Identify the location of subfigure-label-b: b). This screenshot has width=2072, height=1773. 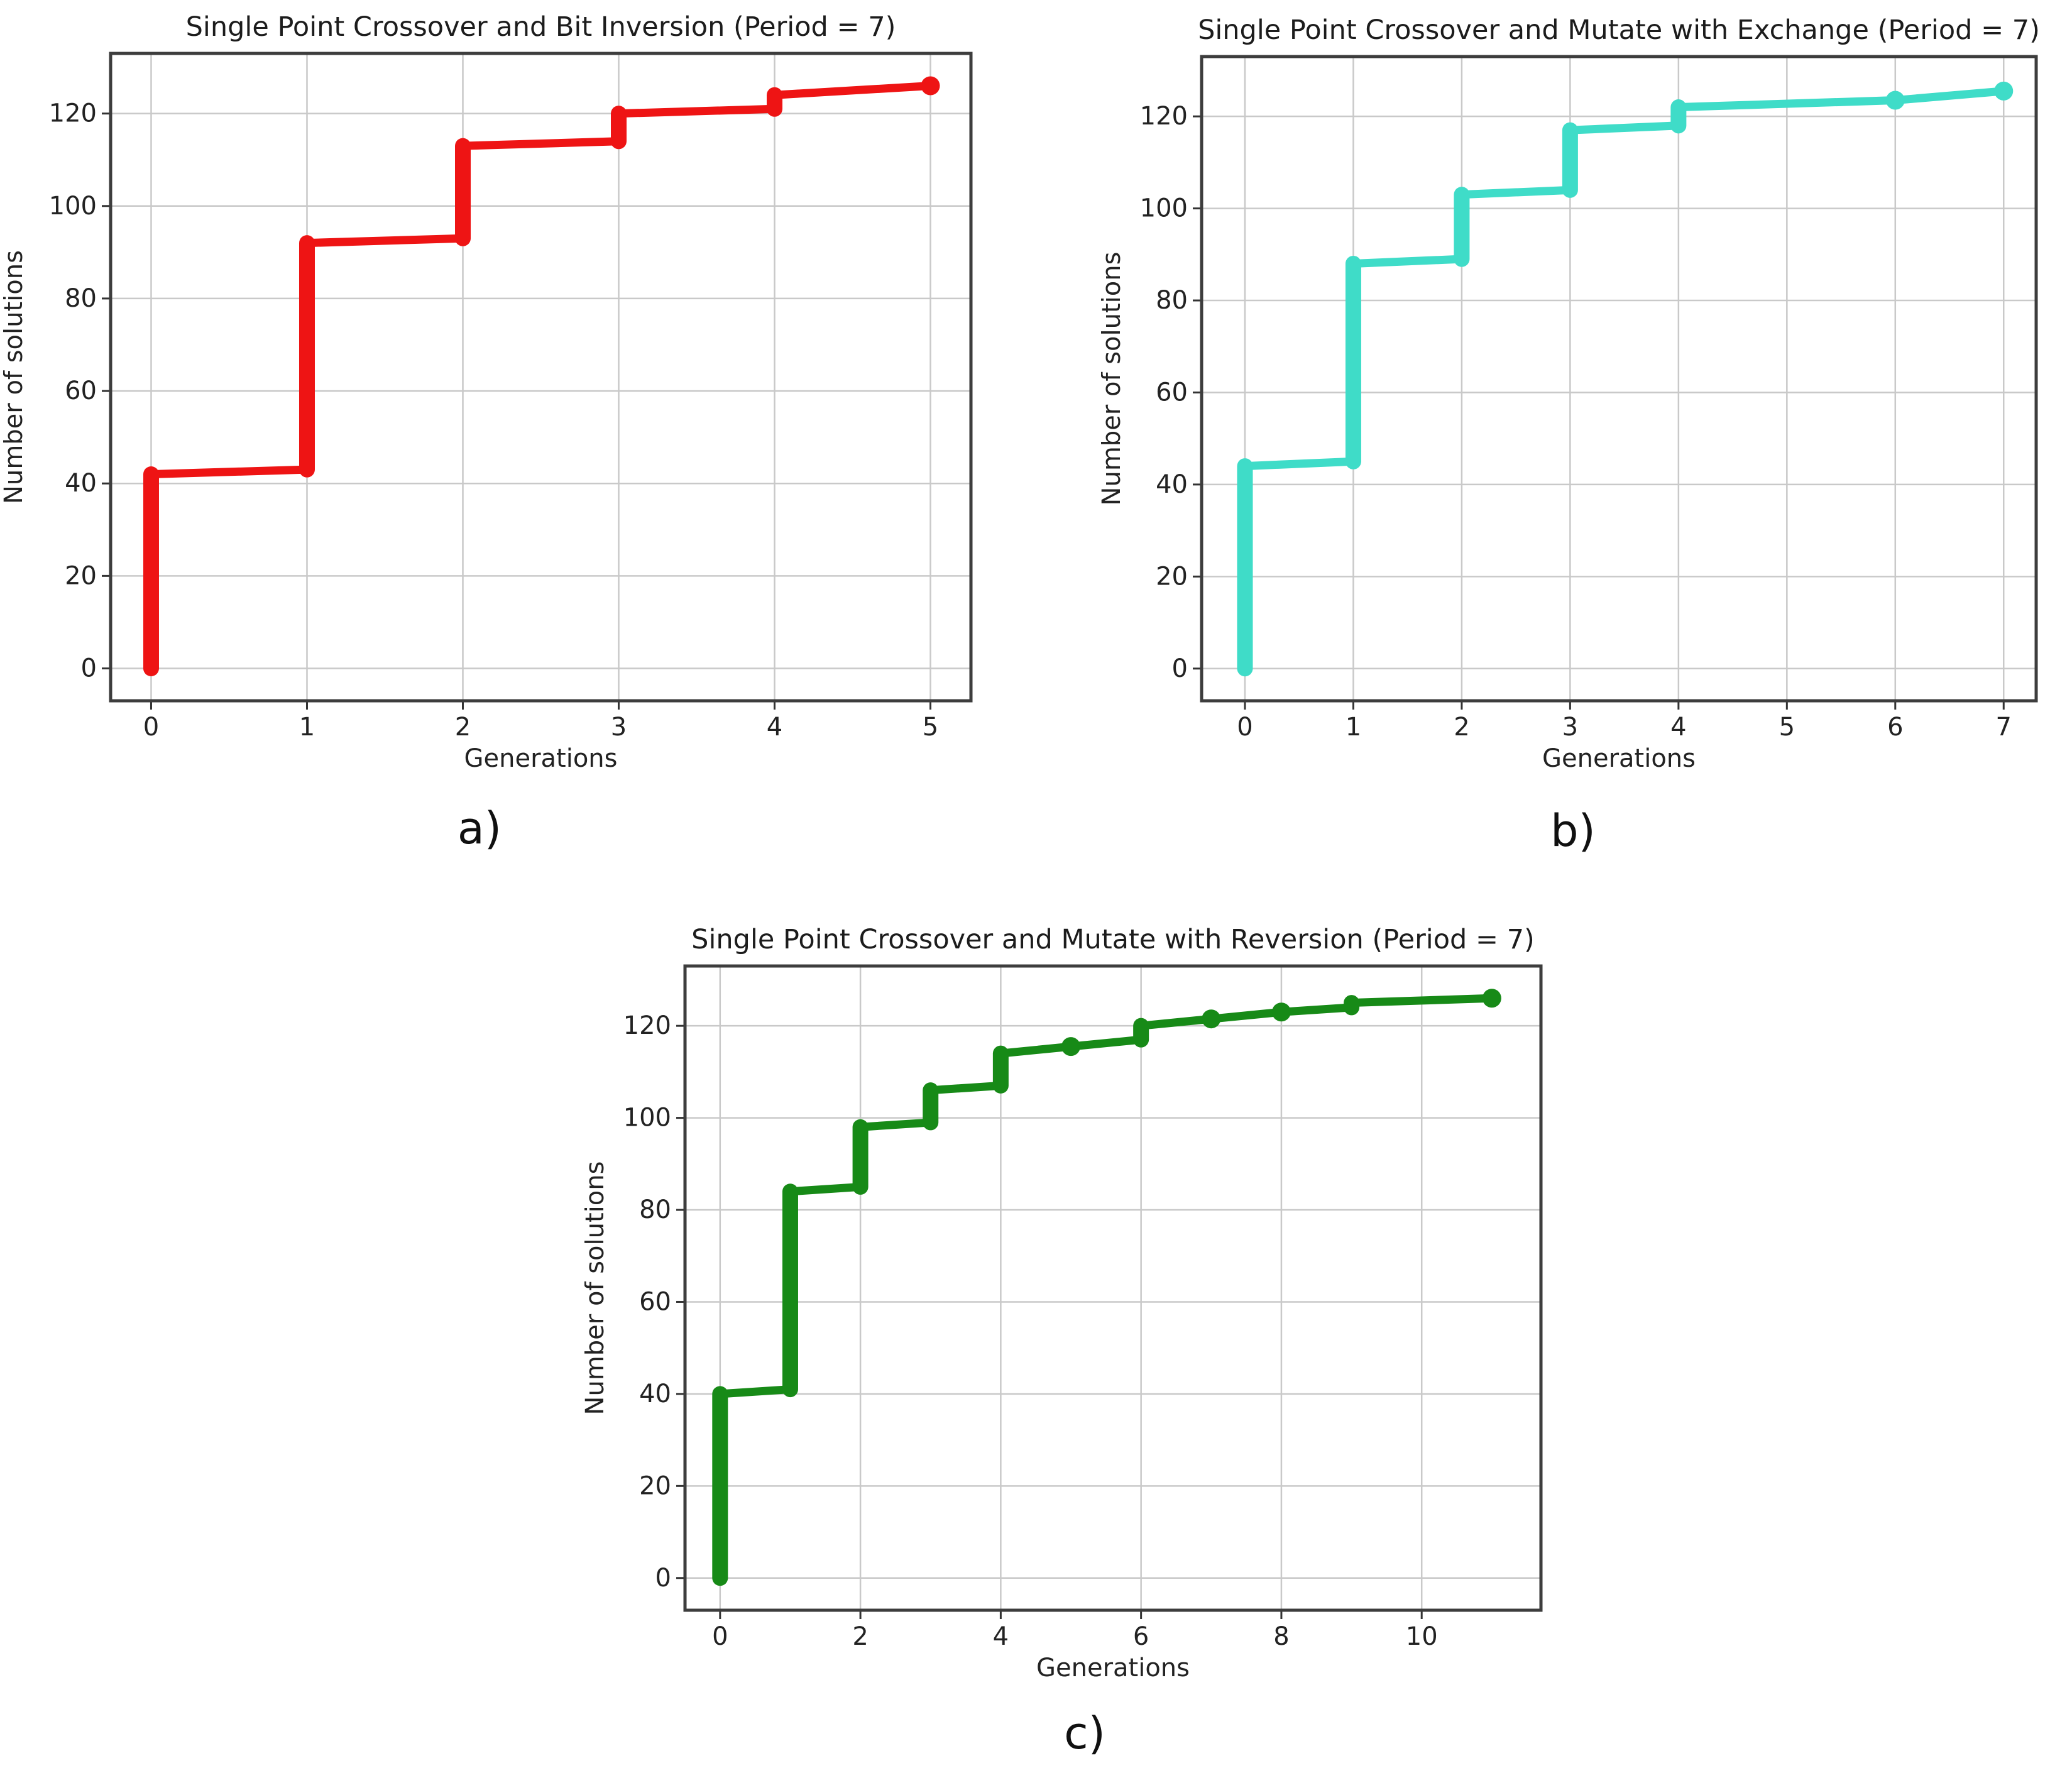
(1573, 831).